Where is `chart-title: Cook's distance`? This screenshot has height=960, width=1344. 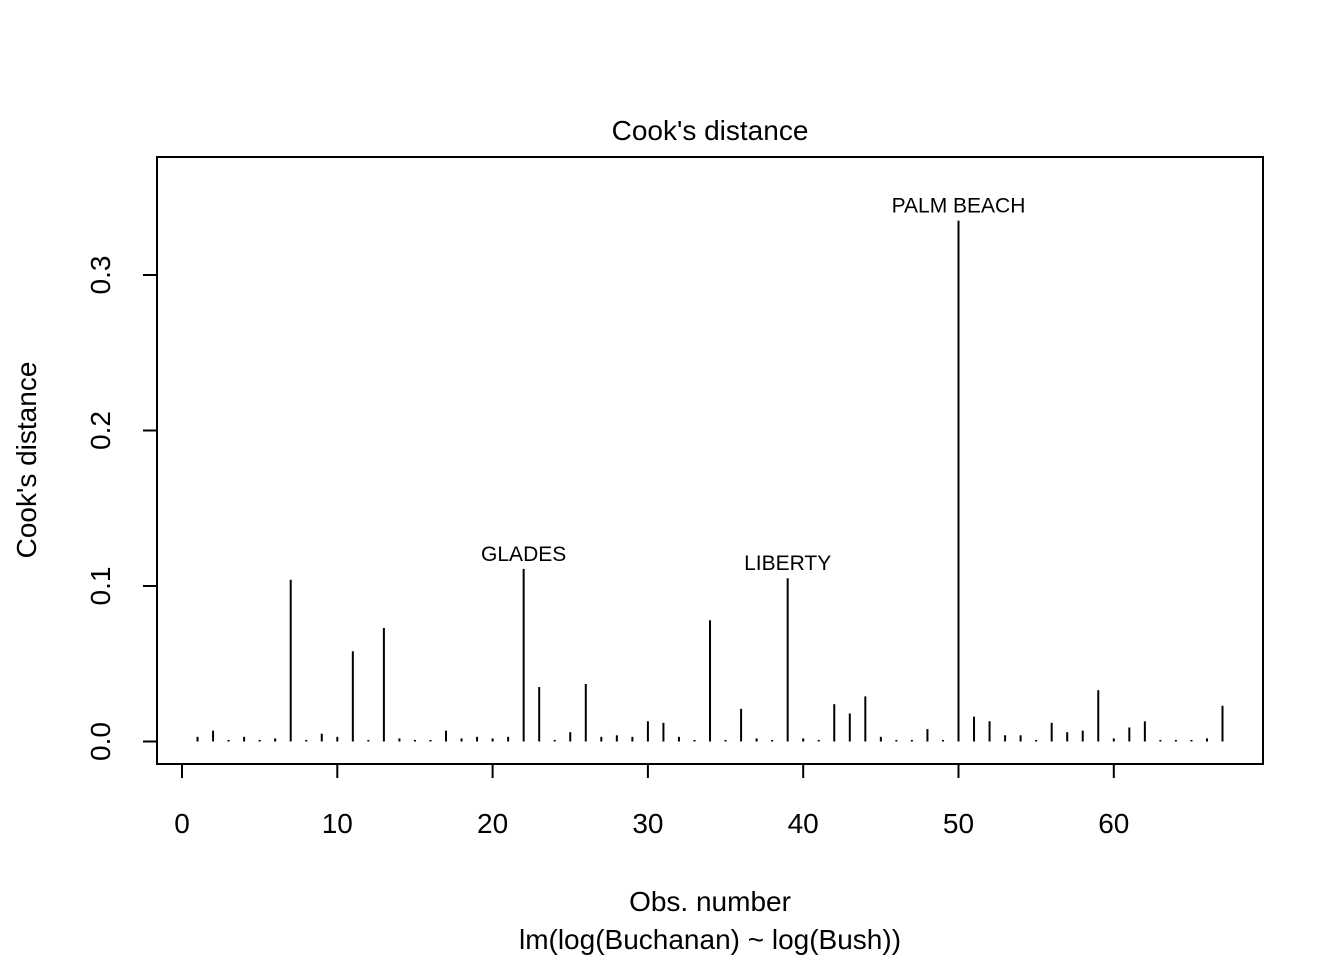 chart-title: Cook's distance is located at coordinates (710, 130).